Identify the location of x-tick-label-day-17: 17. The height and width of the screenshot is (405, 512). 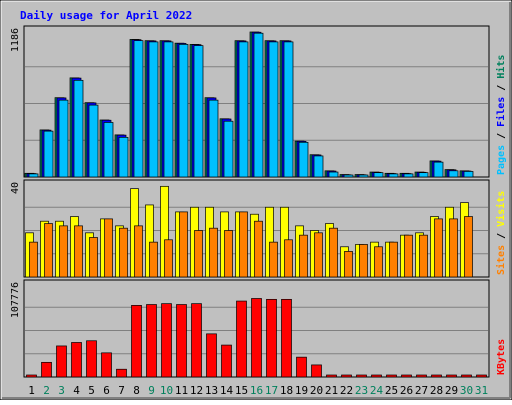
(271, 390).